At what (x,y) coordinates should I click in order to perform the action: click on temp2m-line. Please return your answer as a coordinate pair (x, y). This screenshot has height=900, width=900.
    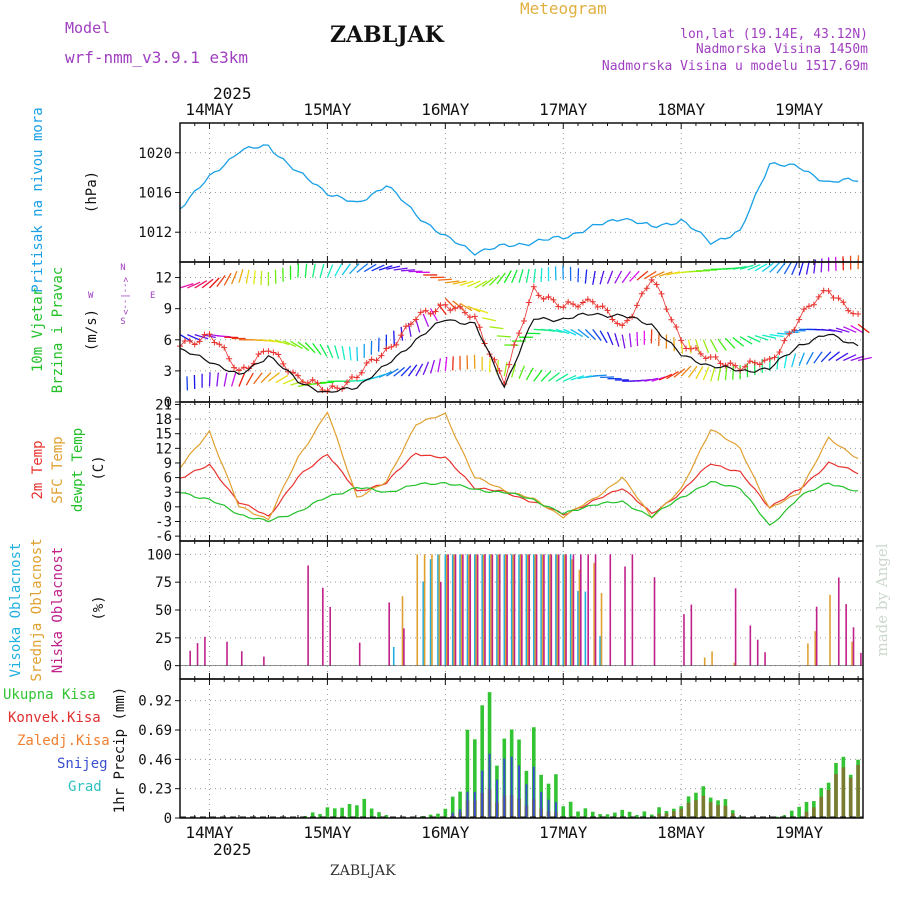
    Looking at the image, I should click on (519, 484).